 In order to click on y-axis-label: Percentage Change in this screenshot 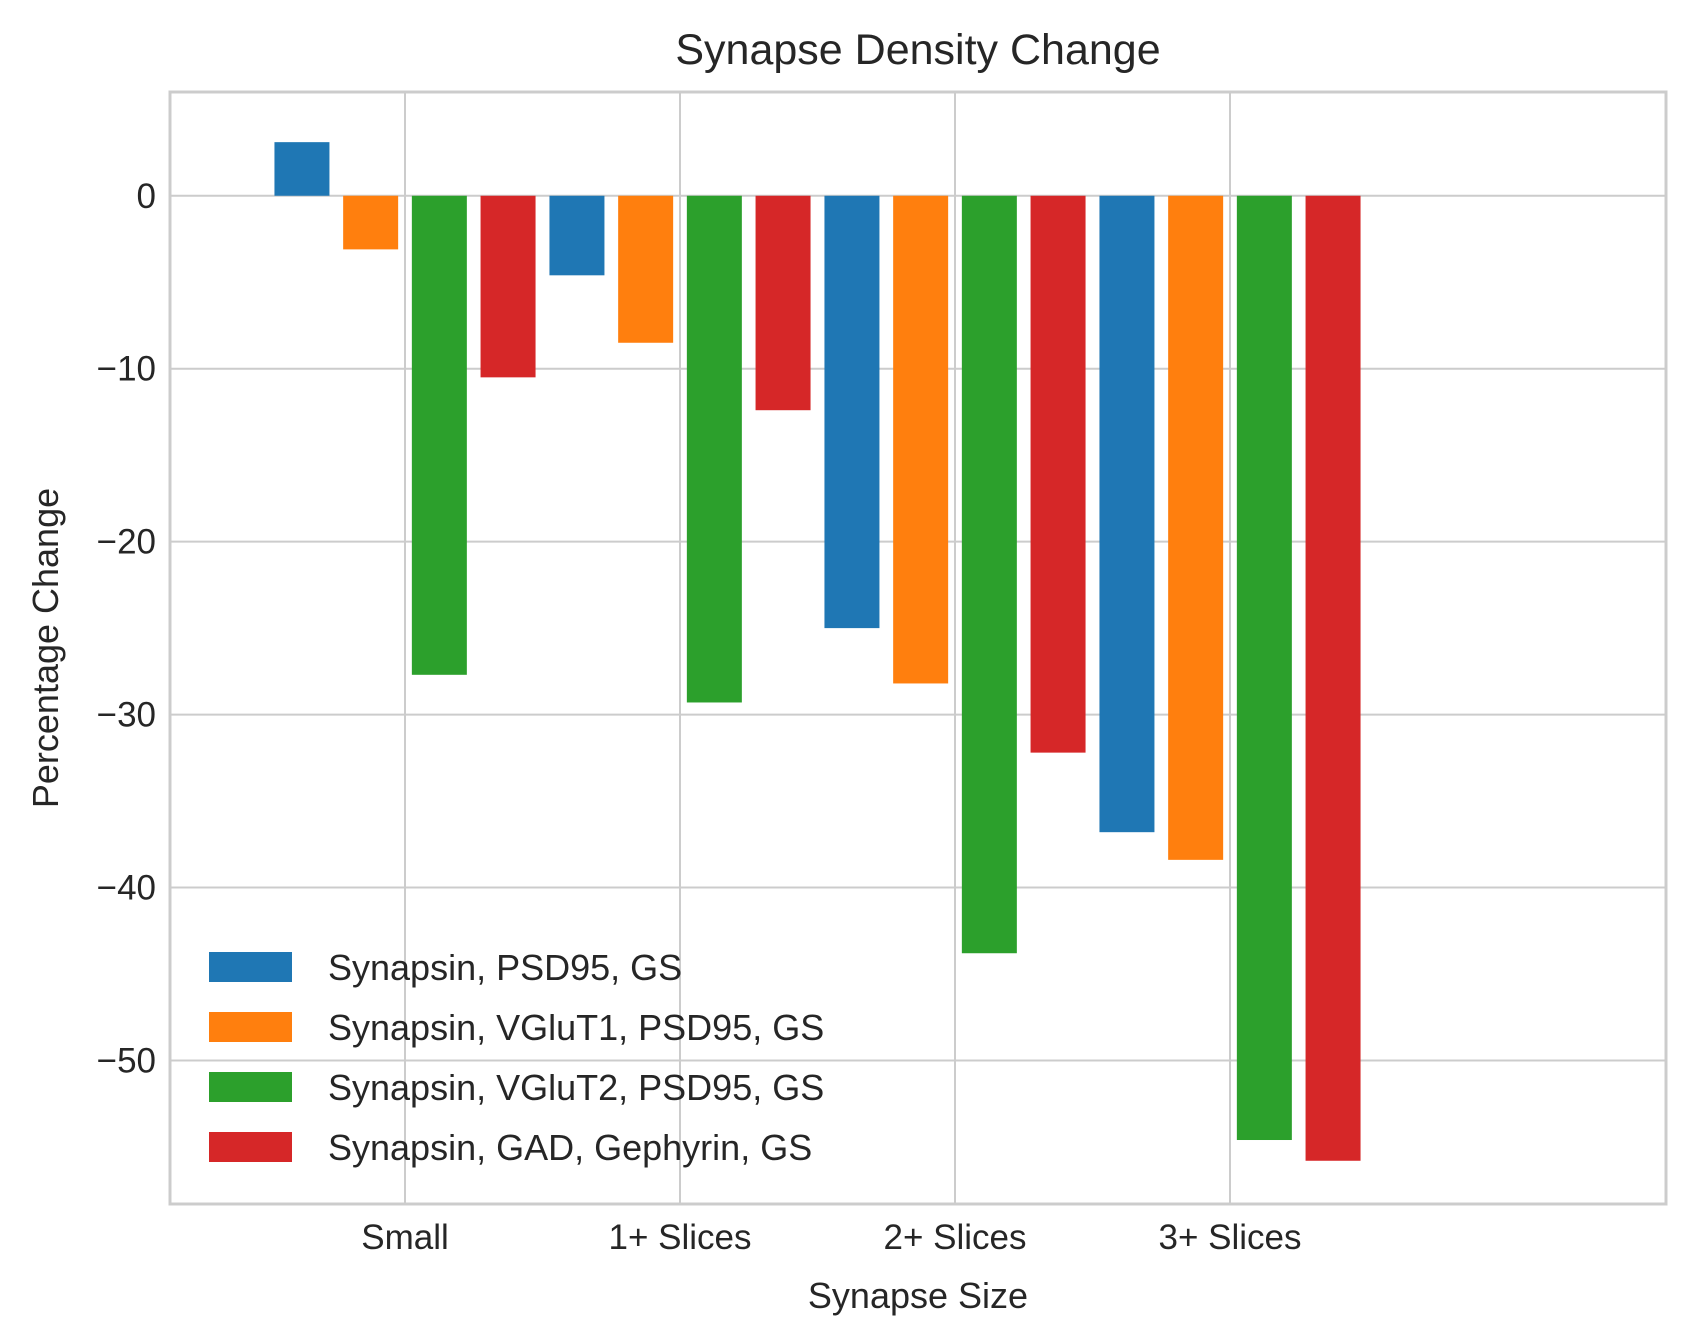, I will do `click(45, 648)`.